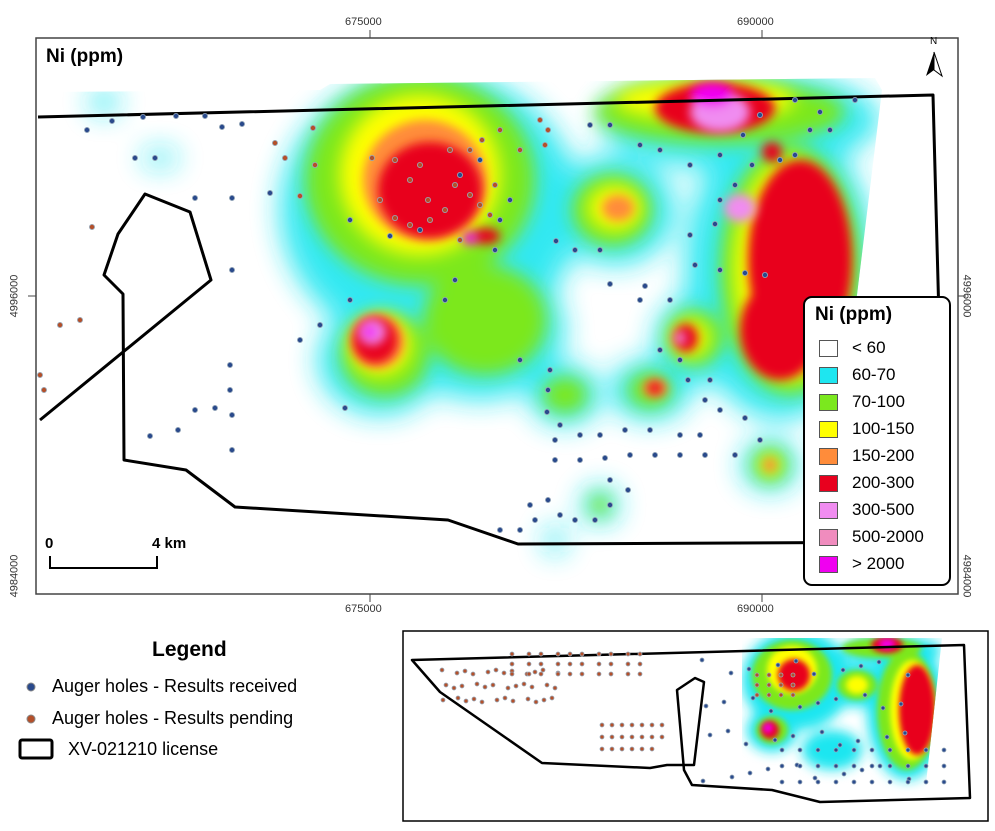  I want to click on ni-legend-label: 200-300, so click(883, 482).